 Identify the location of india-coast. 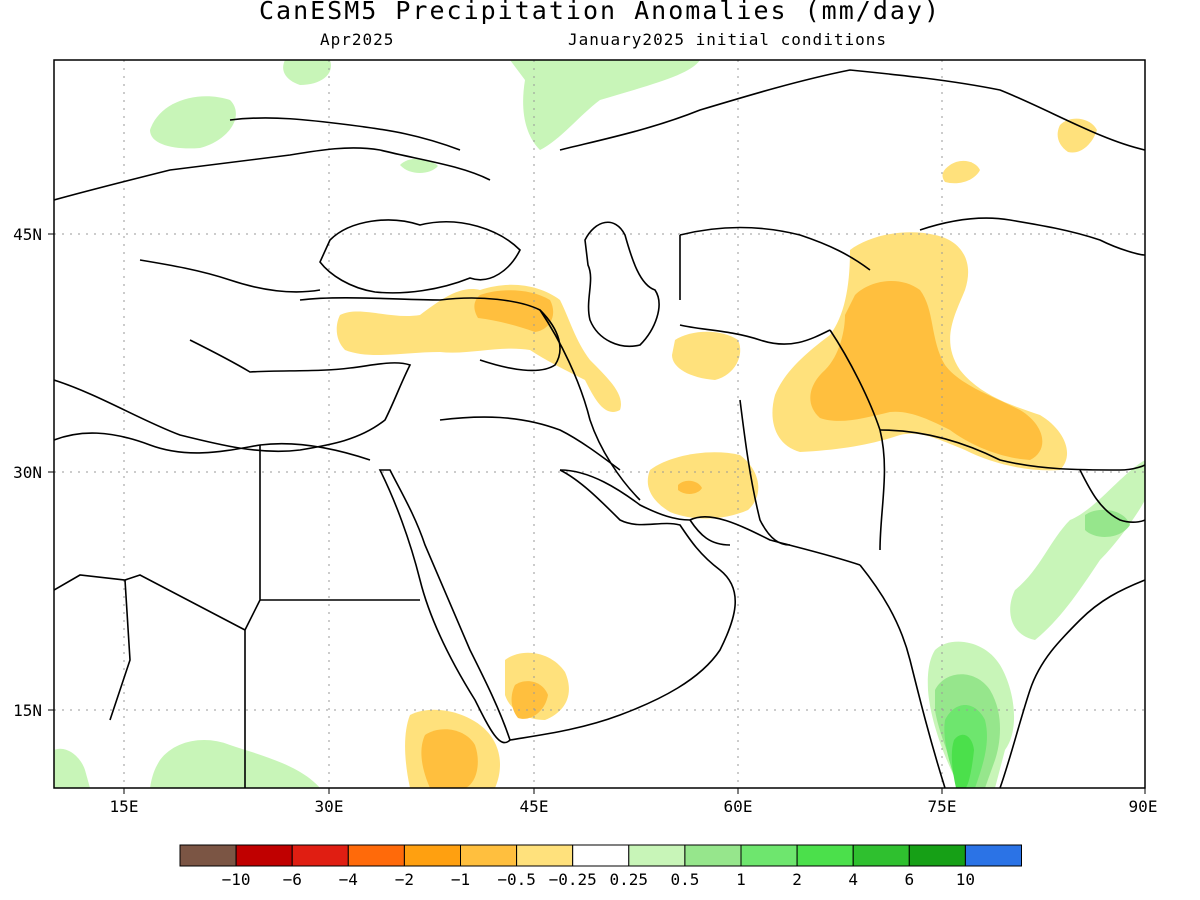
(1002, 676).